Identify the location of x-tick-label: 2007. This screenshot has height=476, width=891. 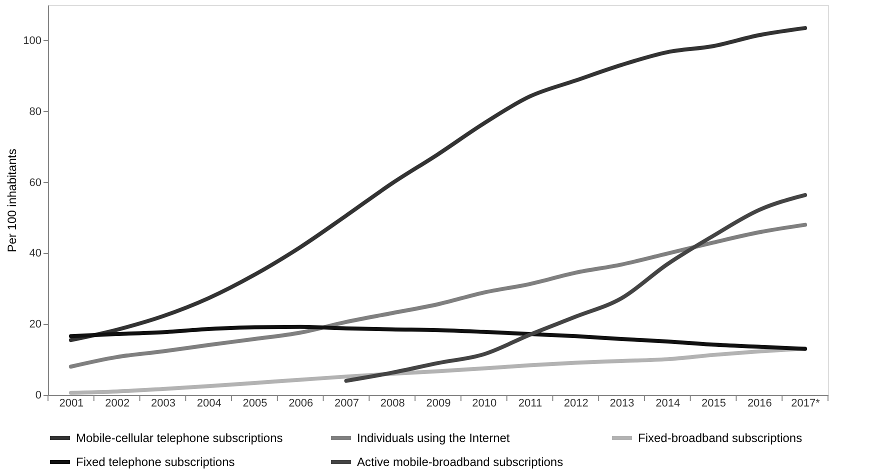
(346, 404).